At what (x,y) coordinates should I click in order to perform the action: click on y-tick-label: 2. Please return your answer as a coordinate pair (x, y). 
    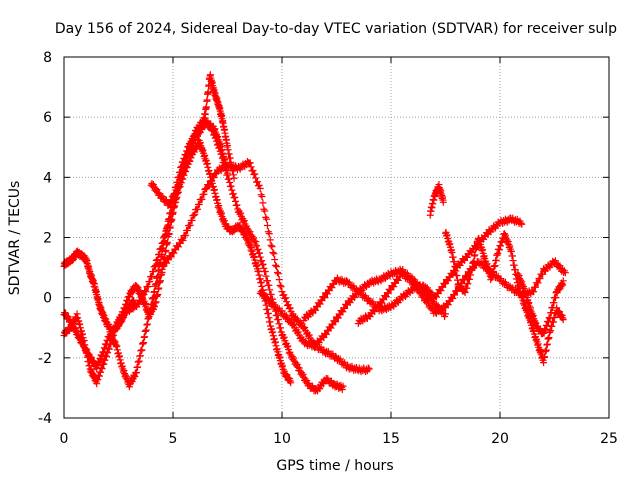
    Looking at the image, I should click on (47, 239).